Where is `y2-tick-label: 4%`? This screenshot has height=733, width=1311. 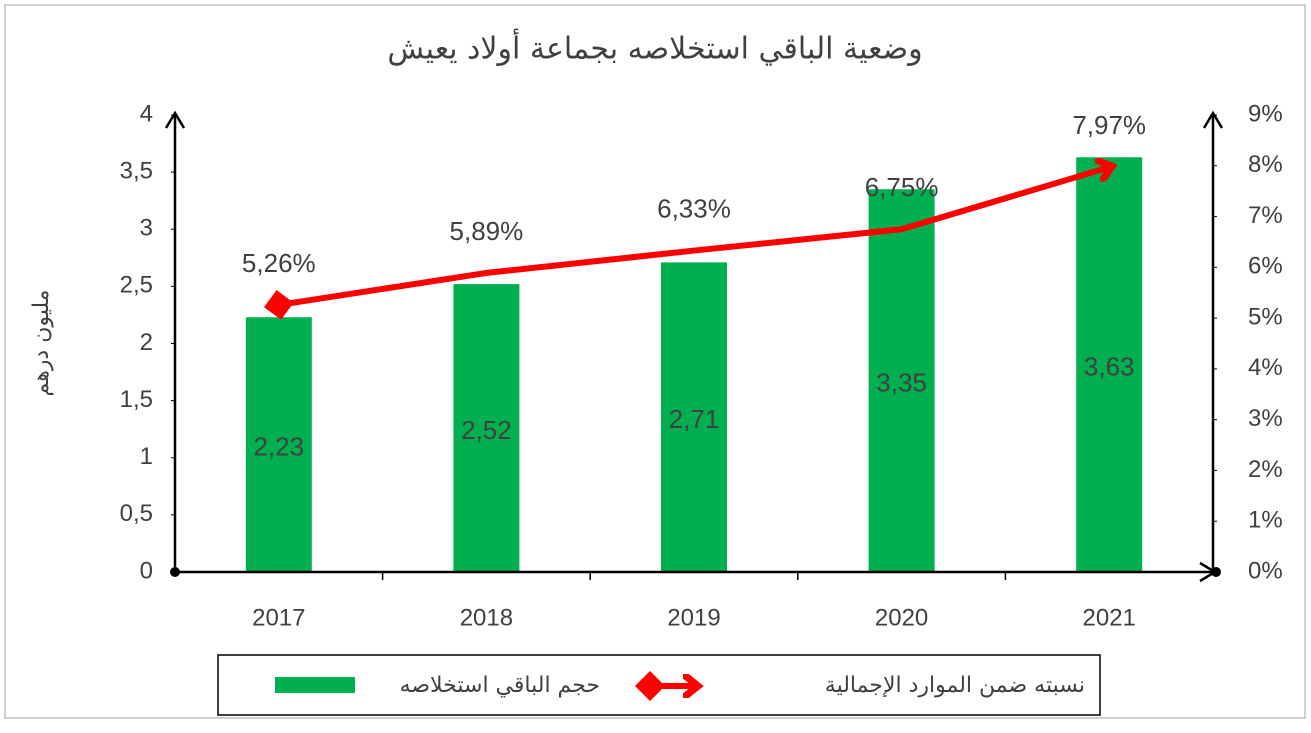
y2-tick-label: 4% is located at coordinates (1265, 367).